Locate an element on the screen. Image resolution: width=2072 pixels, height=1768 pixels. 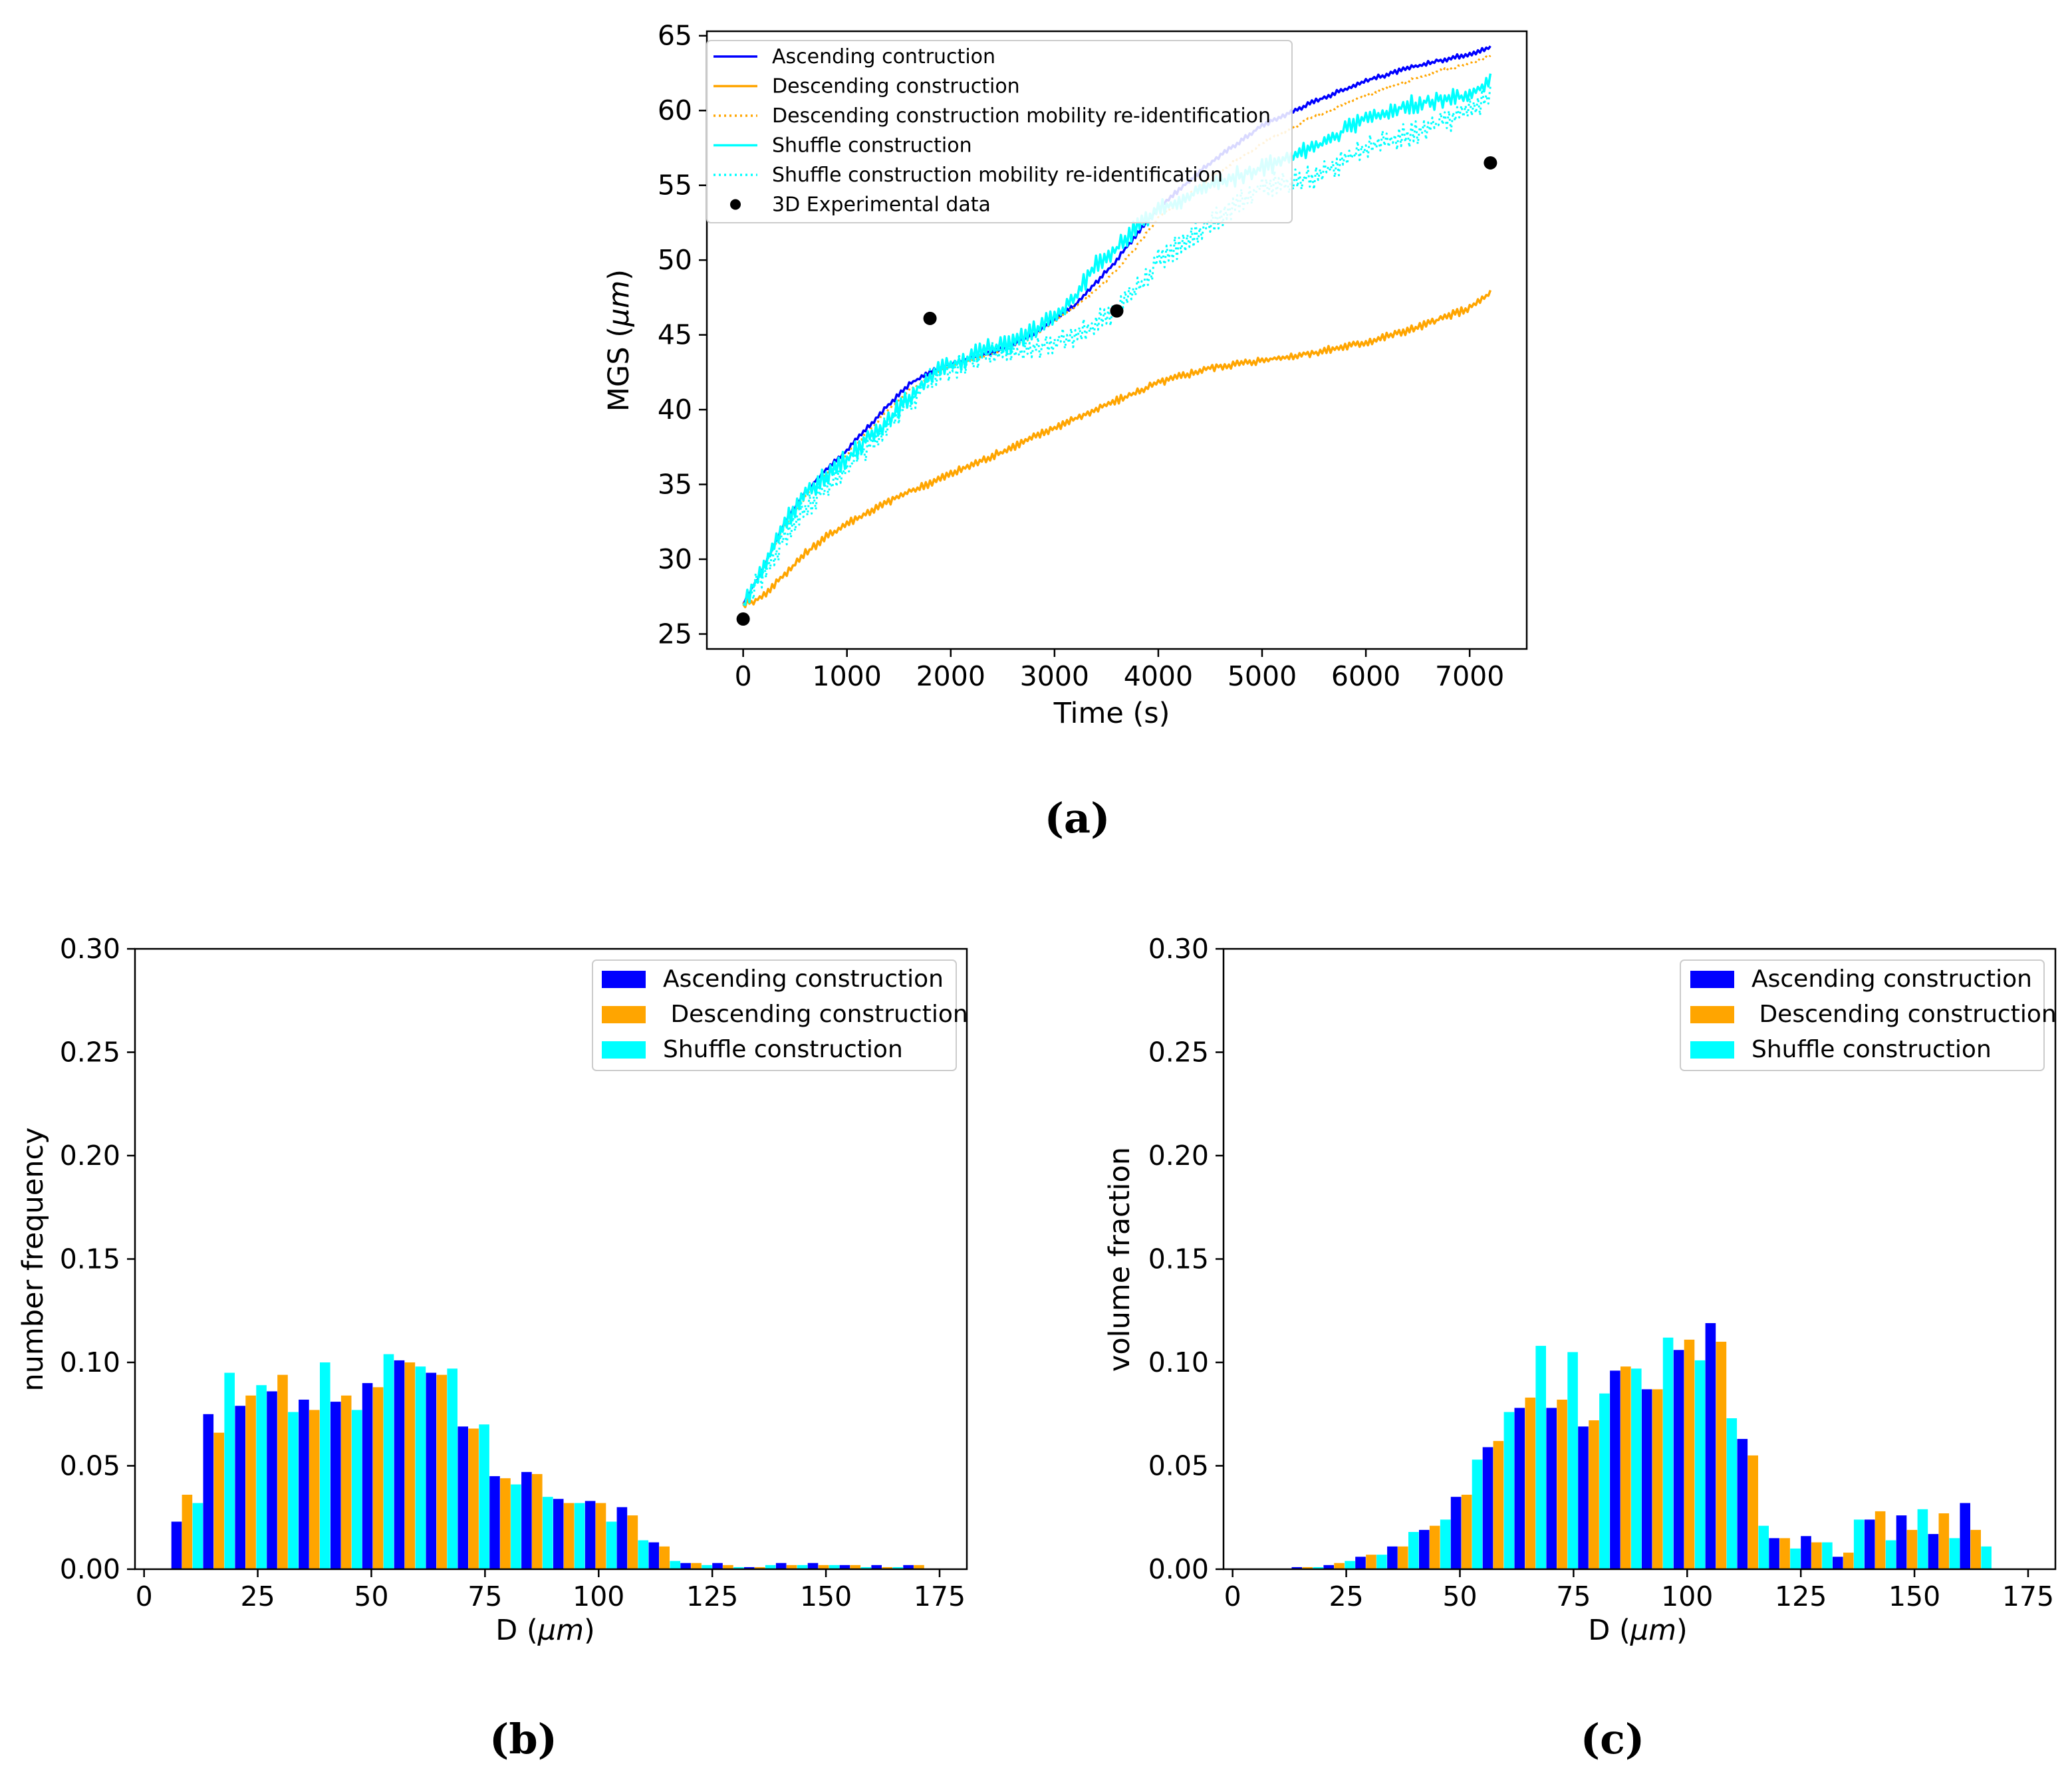
panel-a-plot-area is located at coordinates (1116, 335).